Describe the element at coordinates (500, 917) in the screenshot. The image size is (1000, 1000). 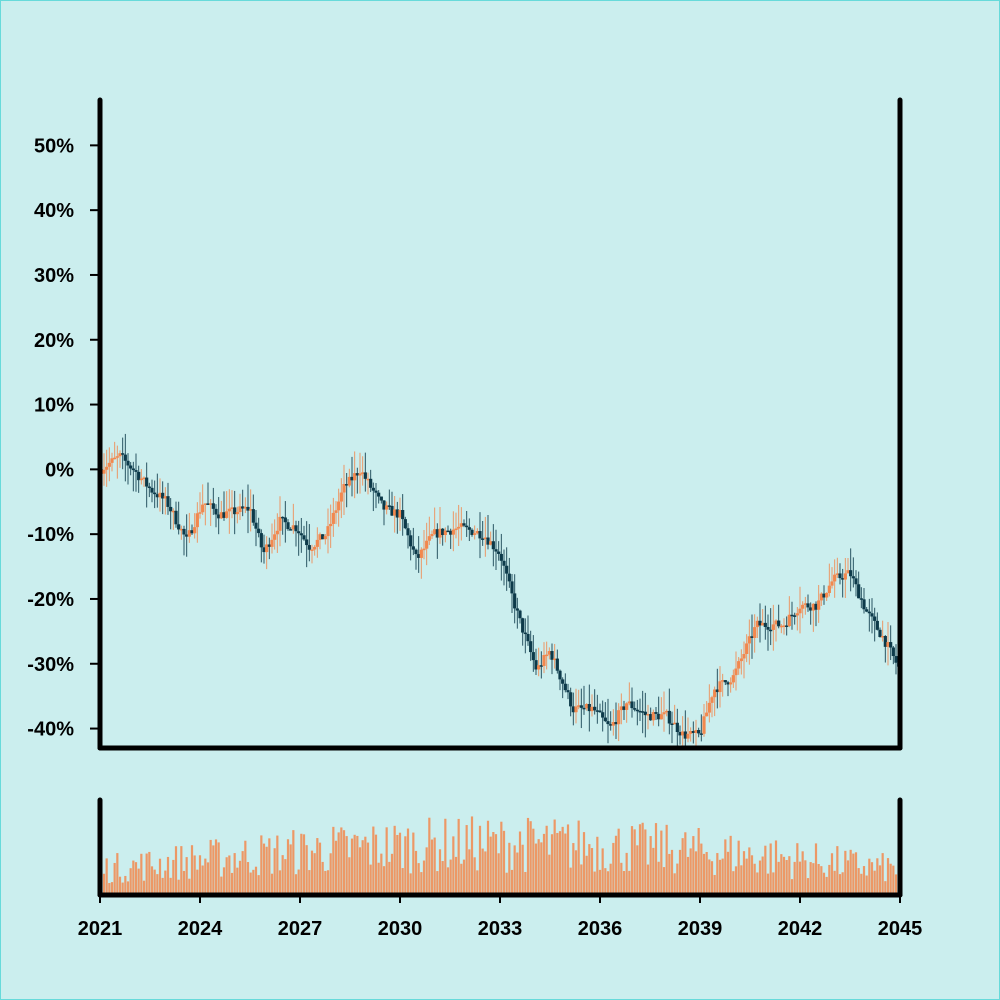
I see `x-axis-ticks: 2021 2024 2027 2030 2033 2036 2039 2042 2045` at that location.